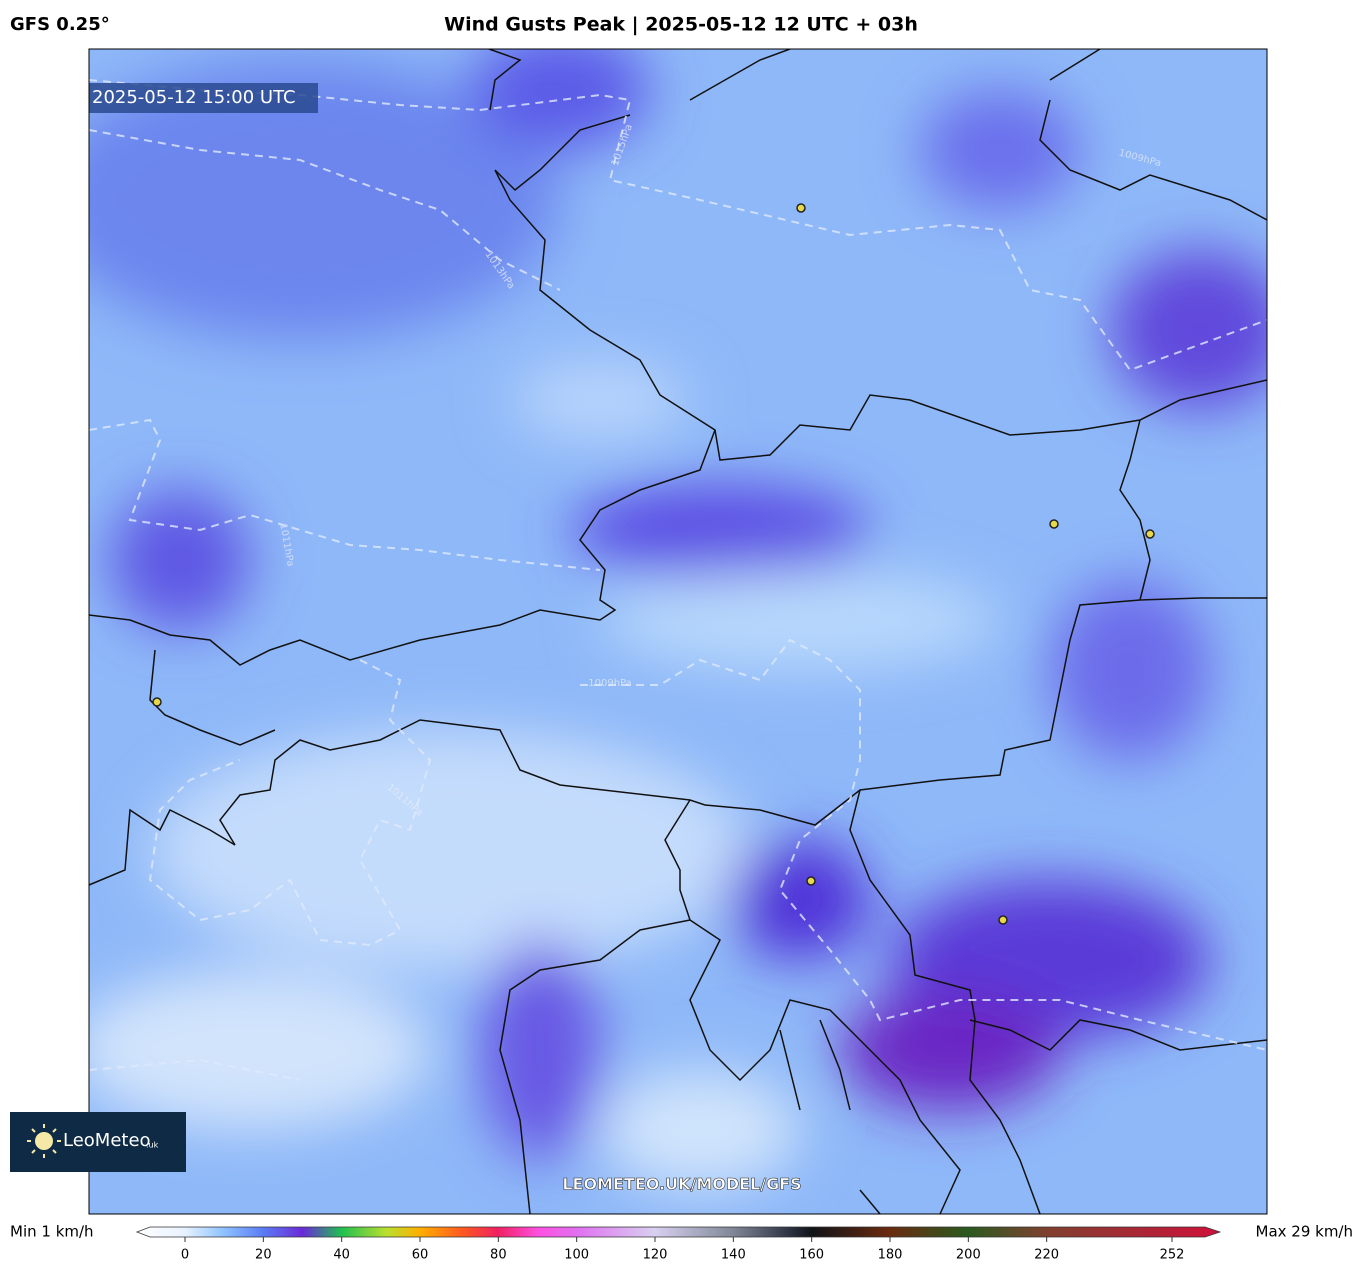 The width and height of the screenshot is (1363, 1266). I want to click on time-box, so click(203, 98).